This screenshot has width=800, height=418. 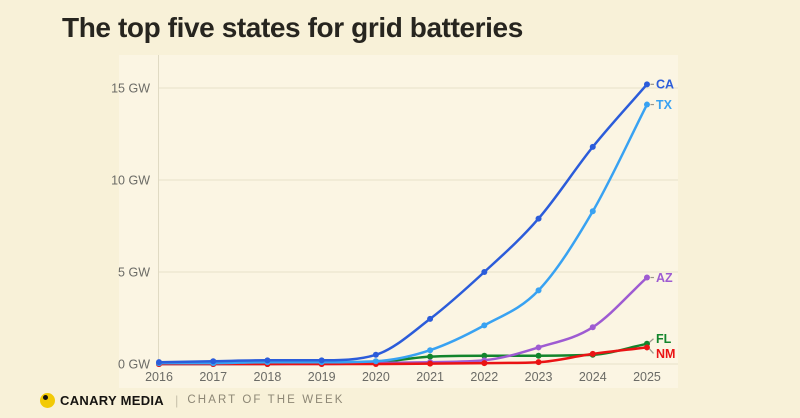 What do you see at coordinates (484, 272) in the screenshot?
I see `data-point-ca-2022` at bounding box center [484, 272].